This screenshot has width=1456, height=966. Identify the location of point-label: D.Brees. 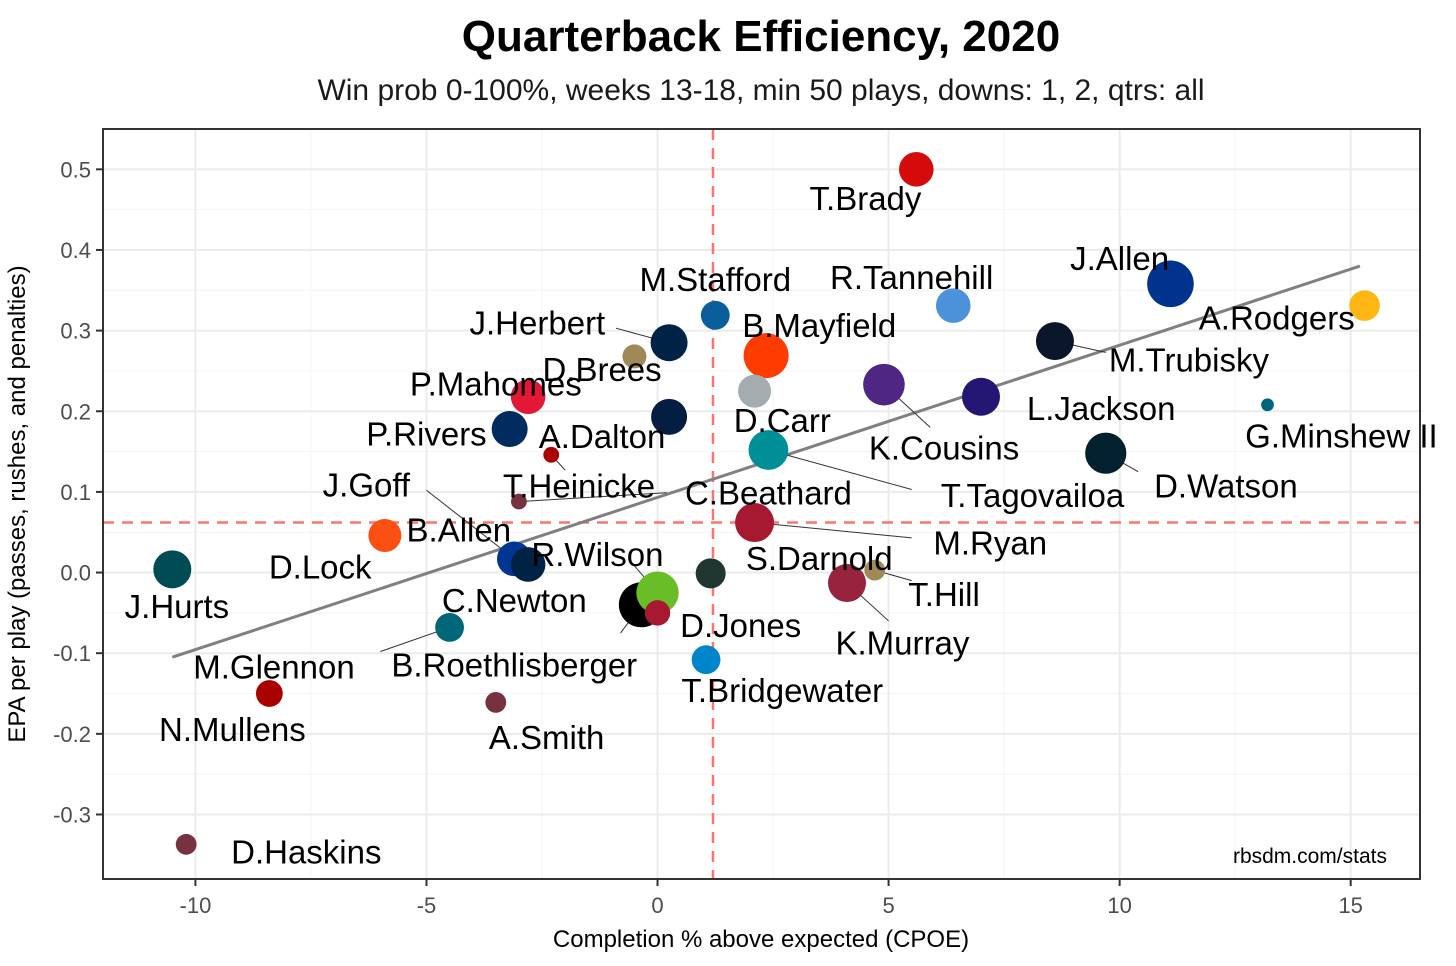
(601, 369).